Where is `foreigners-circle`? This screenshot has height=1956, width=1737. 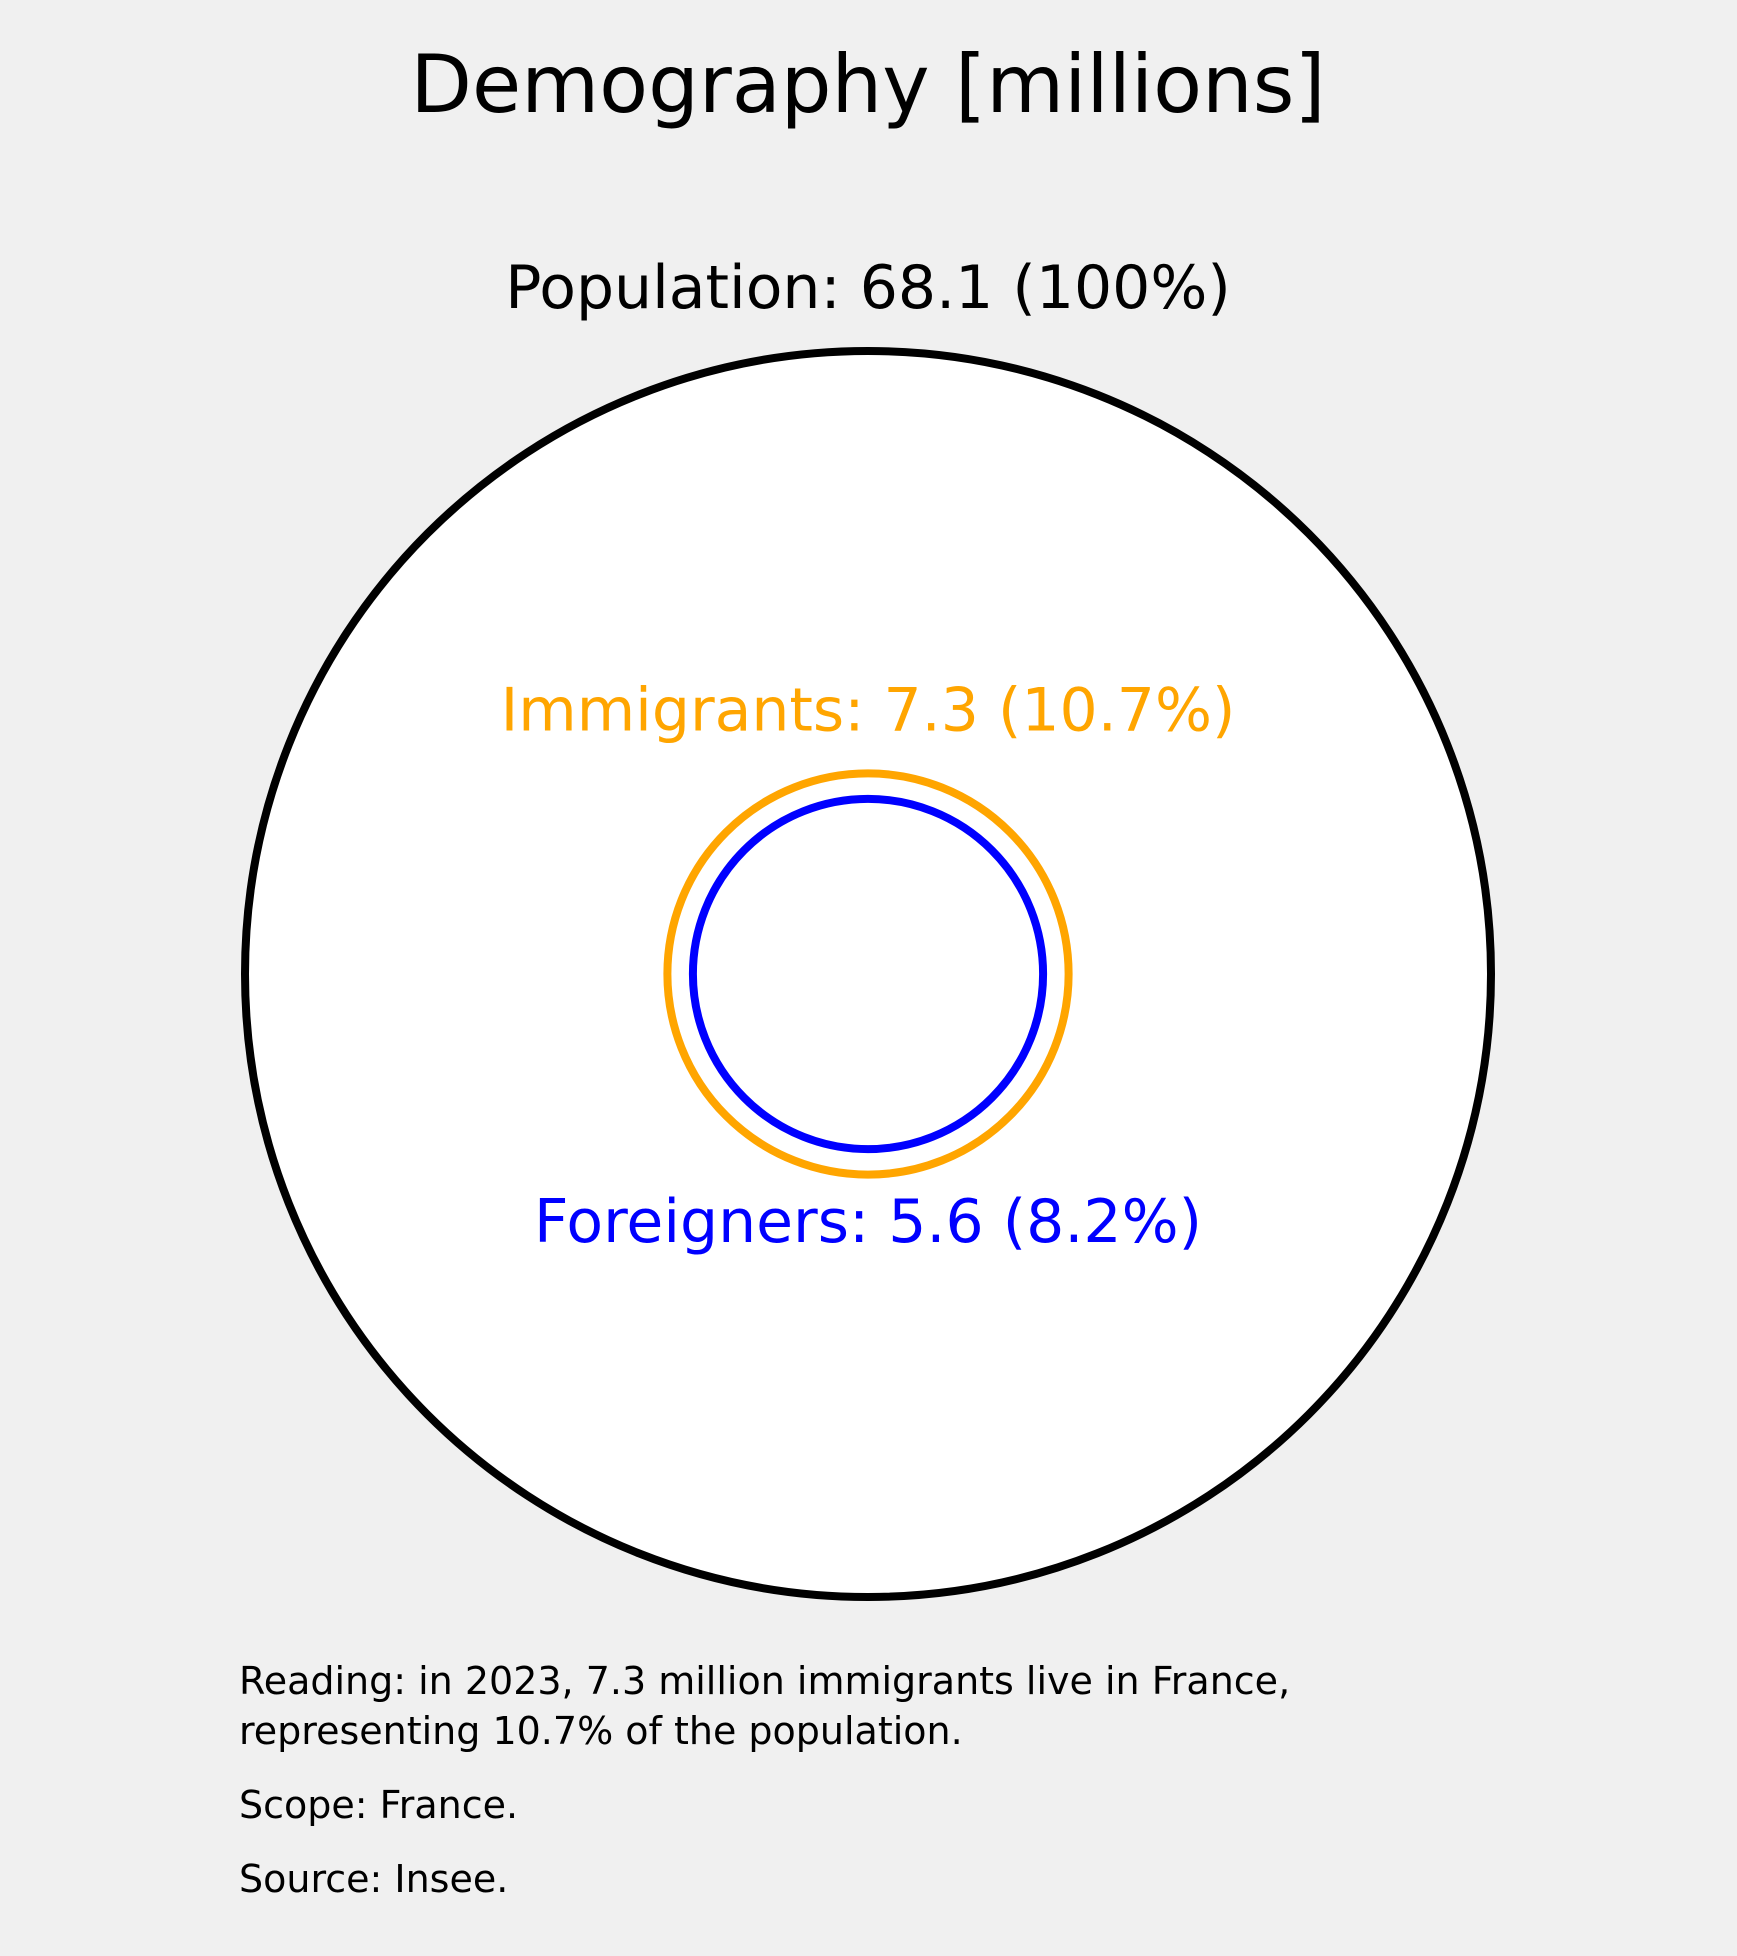
foreigners-circle is located at coordinates (868, 974).